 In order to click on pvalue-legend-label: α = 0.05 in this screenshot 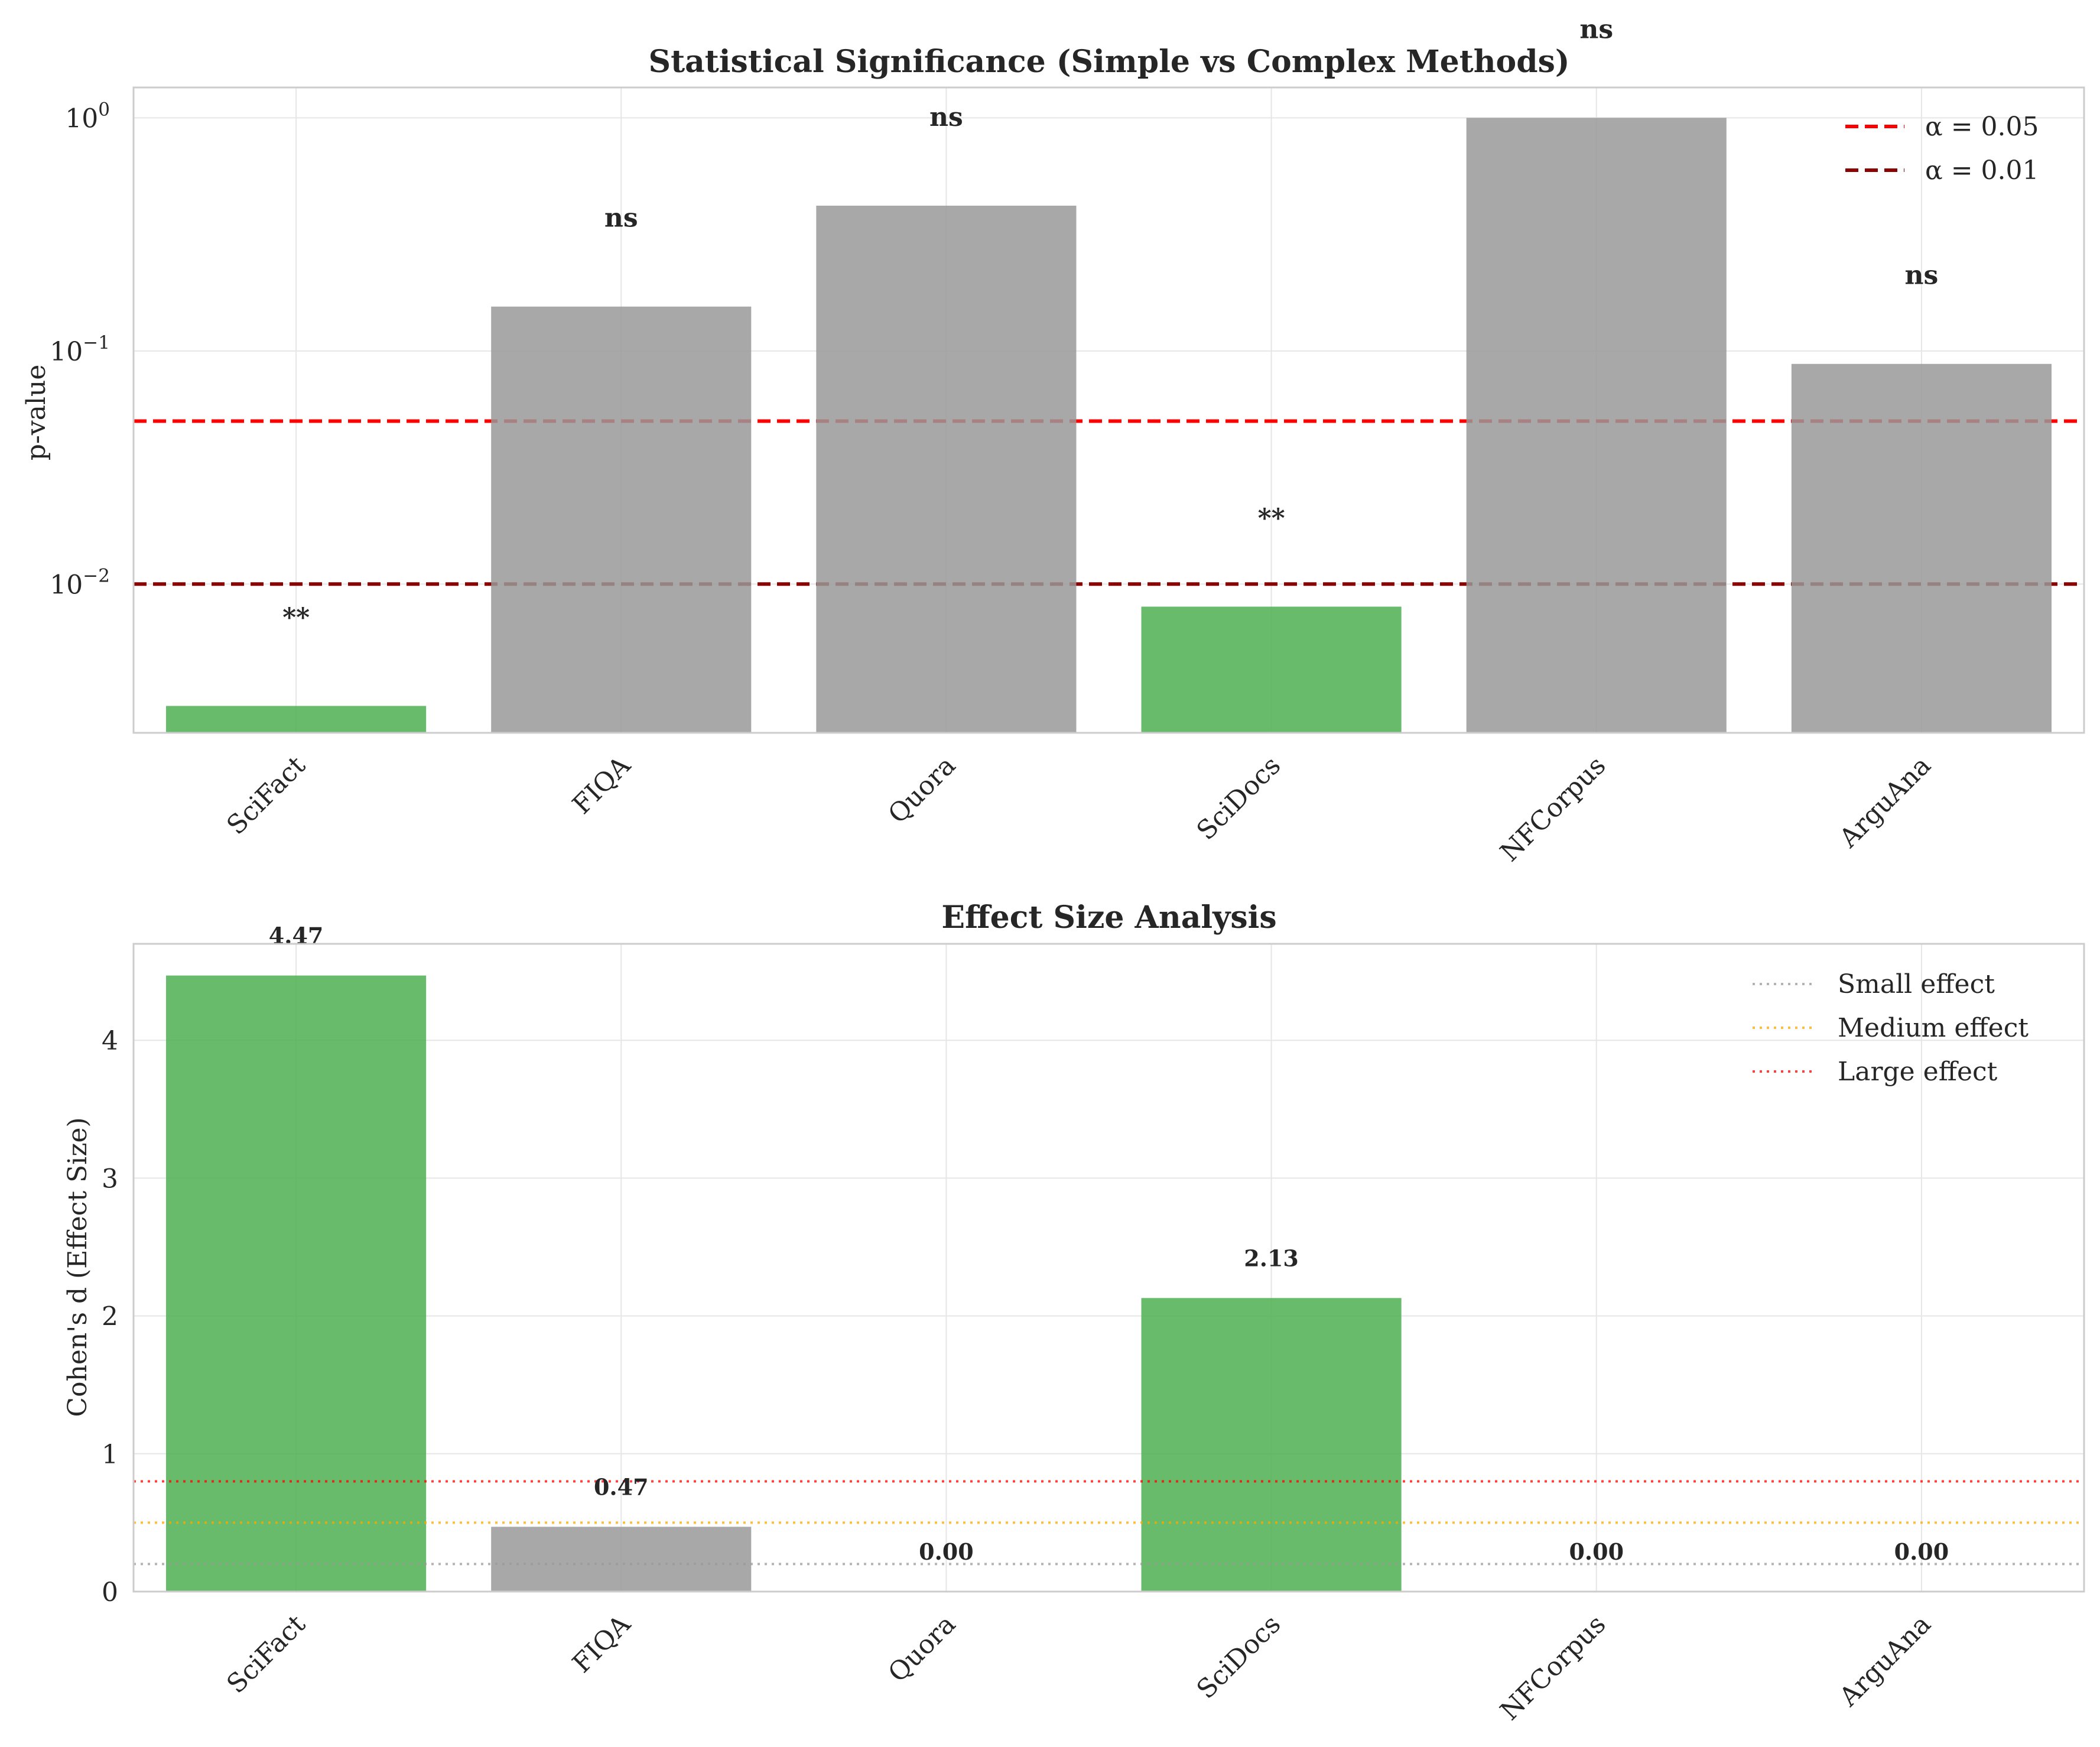, I will do `click(1982, 127)`.